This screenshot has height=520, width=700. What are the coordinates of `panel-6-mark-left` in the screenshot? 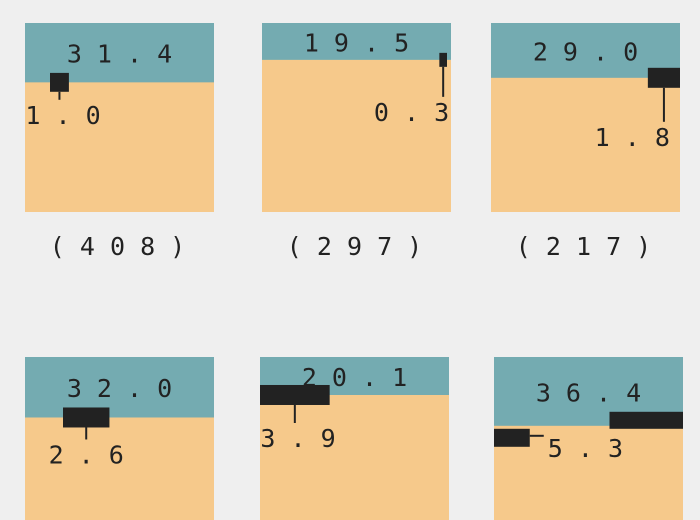 It's located at (512, 437).